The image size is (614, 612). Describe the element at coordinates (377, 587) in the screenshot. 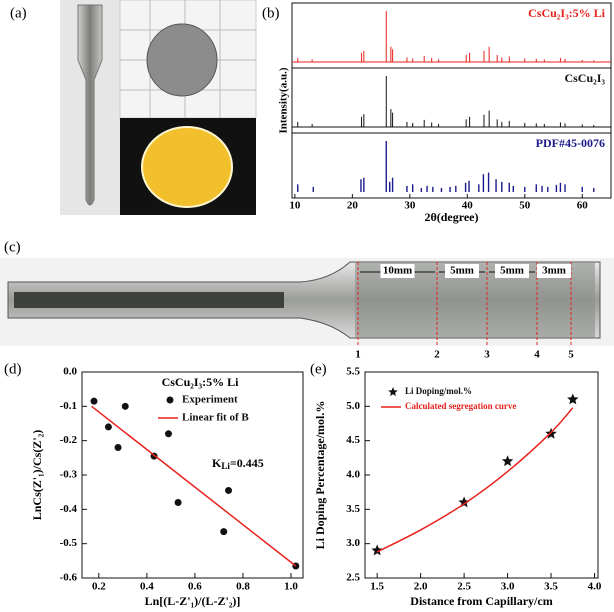

I see `x-tick-label: 1.5` at that location.